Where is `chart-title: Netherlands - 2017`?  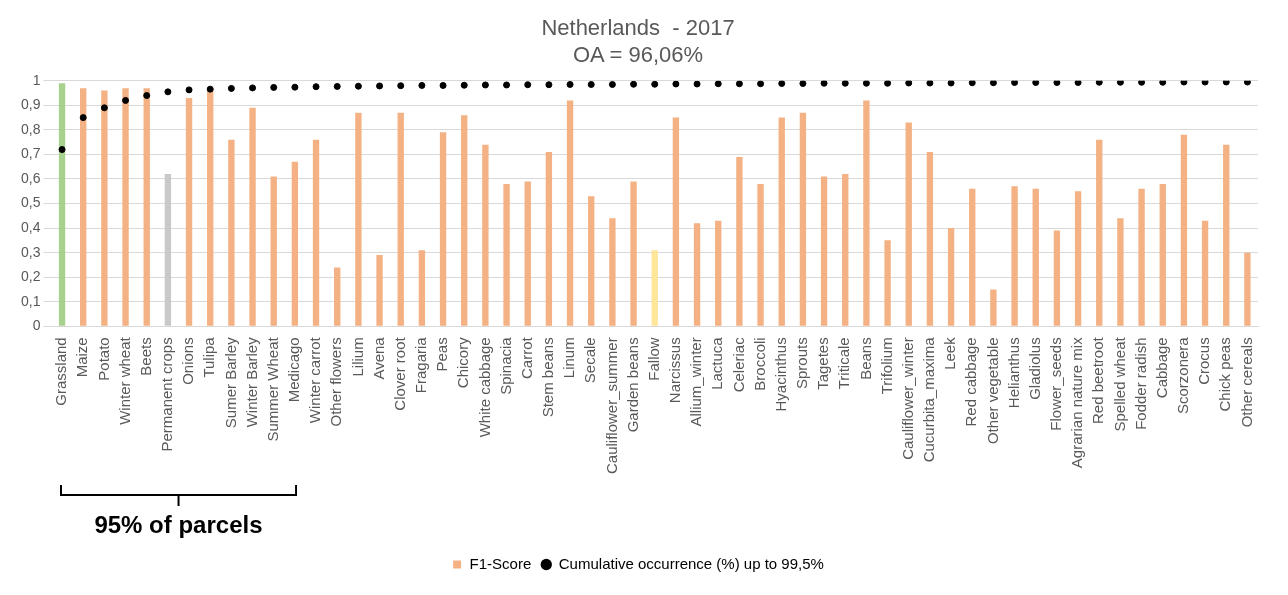 chart-title: Netherlands - 2017 is located at coordinates (638, 28).